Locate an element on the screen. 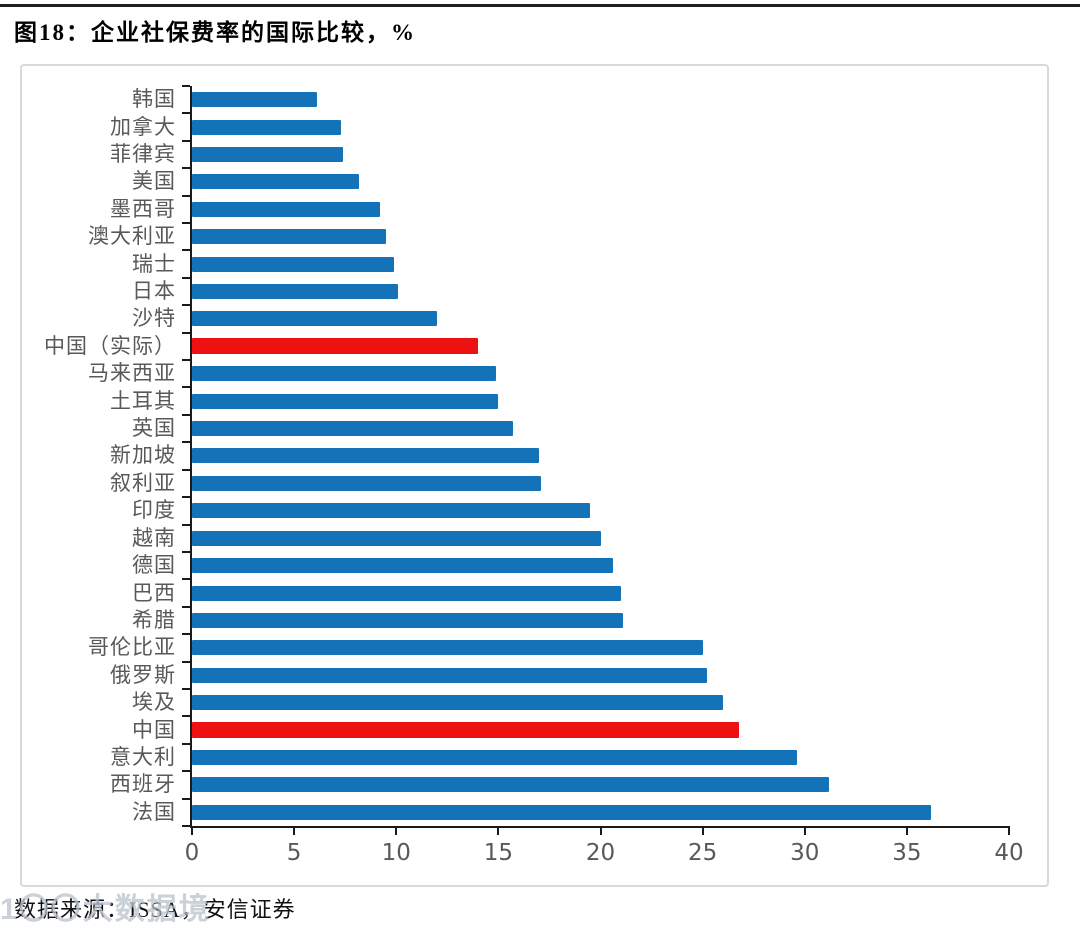  x-axis-tick-label: 10 is located at coordinates (396, 853).